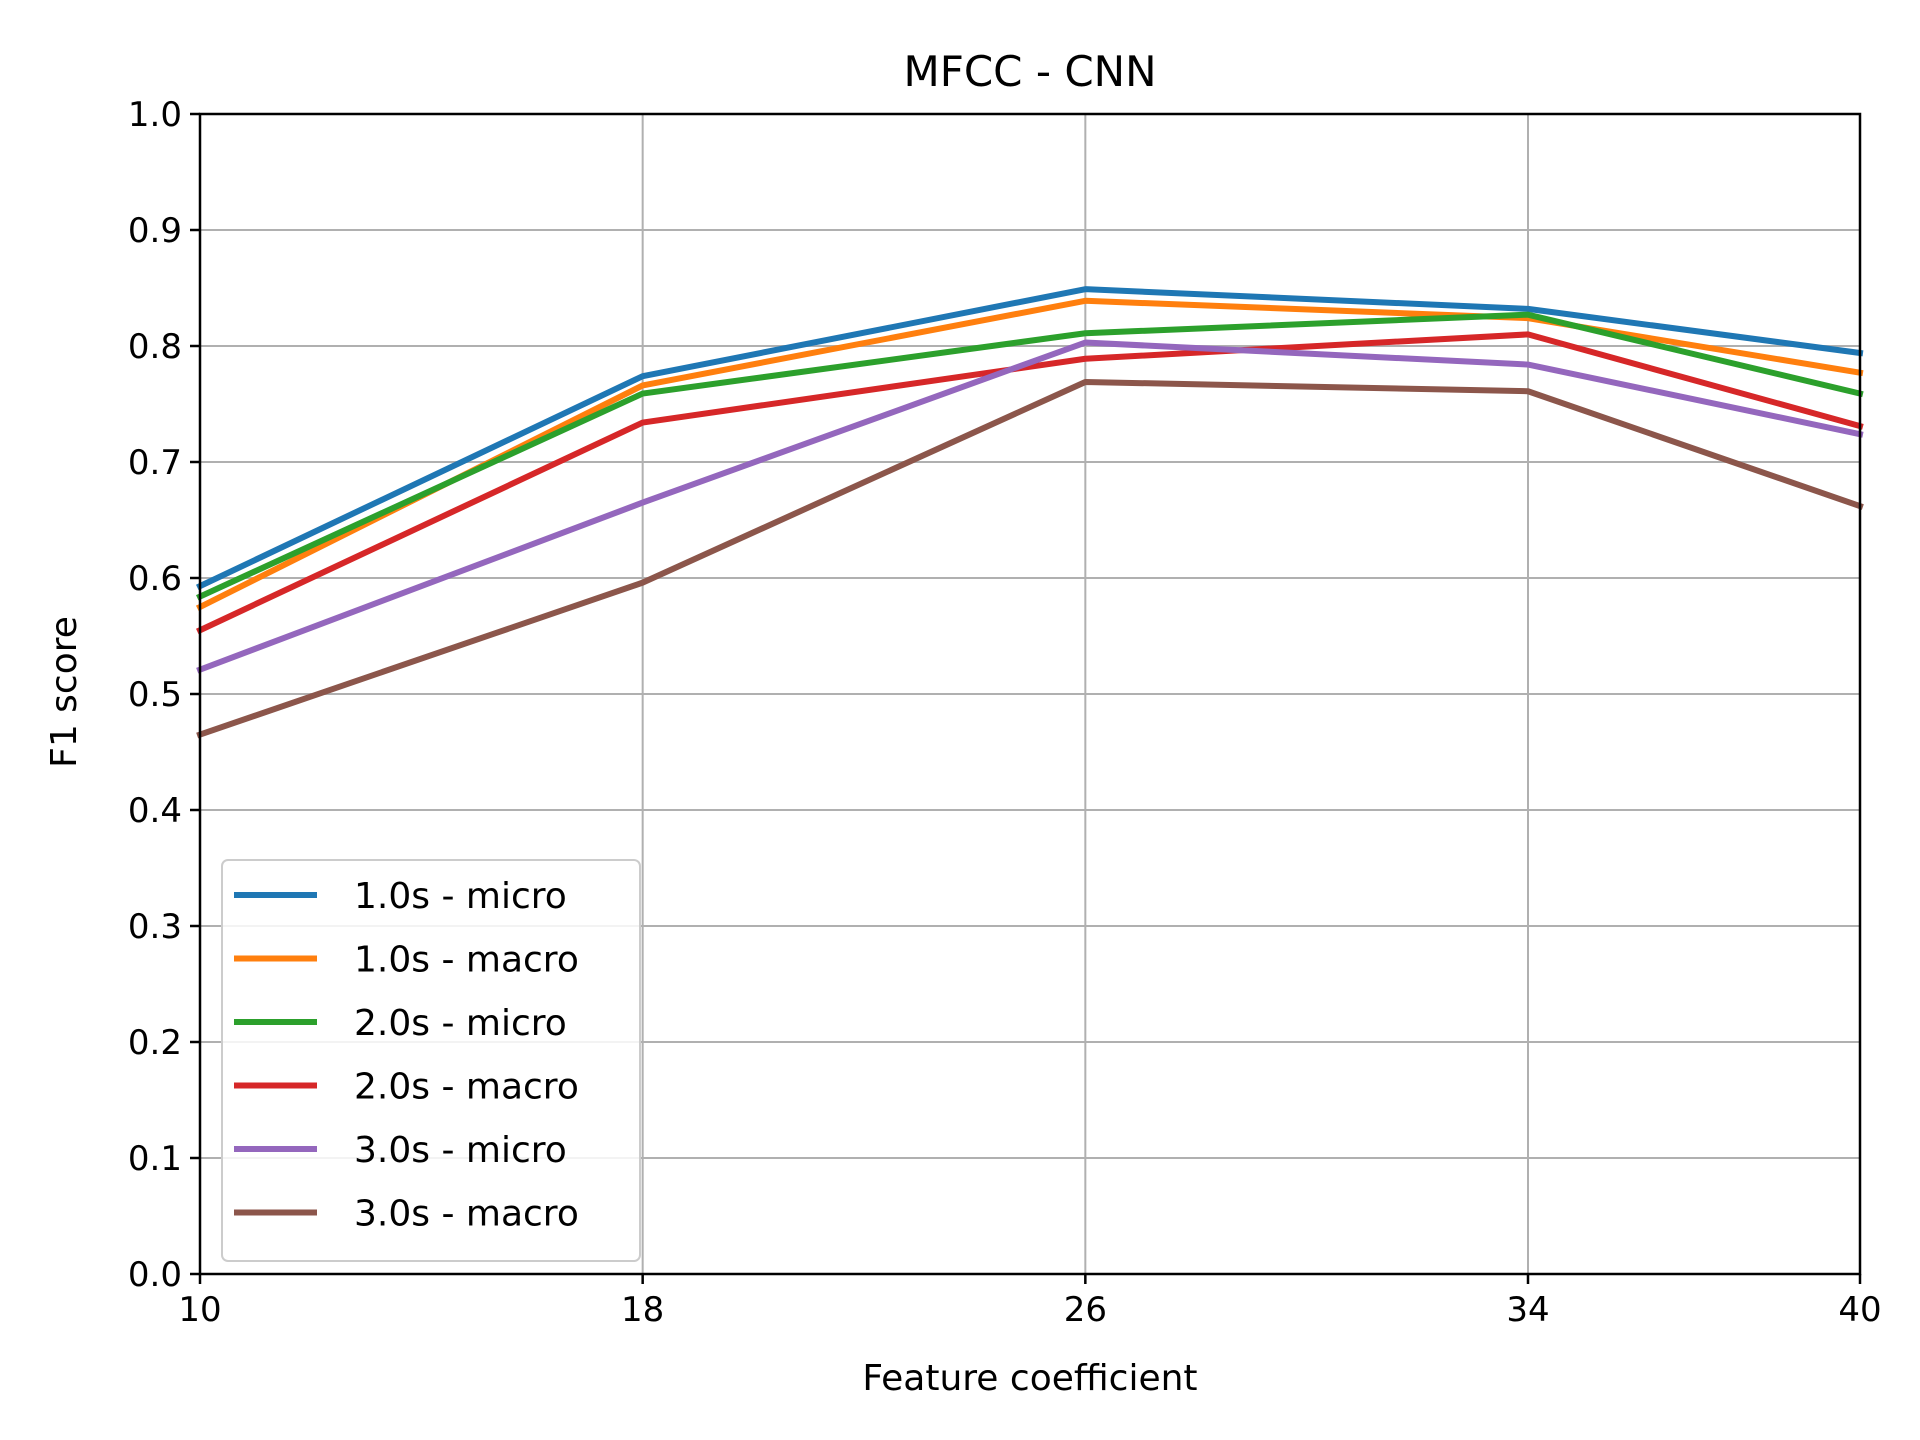  I want to click on legend-item: 2.0s - macro, so click(406, 1087).